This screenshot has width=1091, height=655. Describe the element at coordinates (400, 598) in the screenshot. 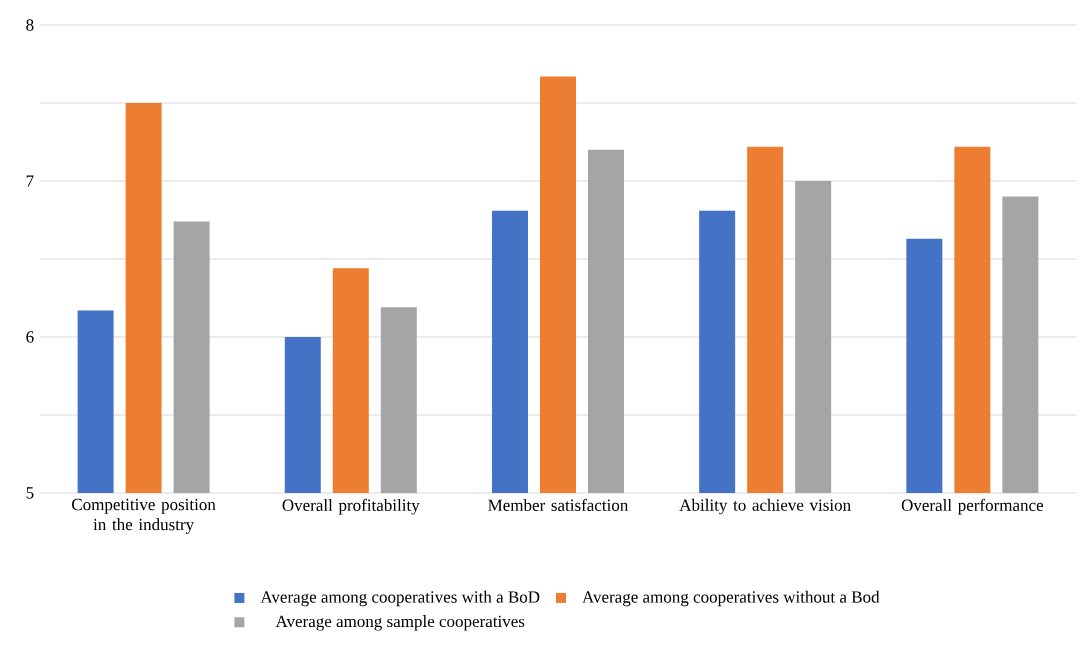

I see `legend-label: Average among cooperatives with a BoD` at that location.